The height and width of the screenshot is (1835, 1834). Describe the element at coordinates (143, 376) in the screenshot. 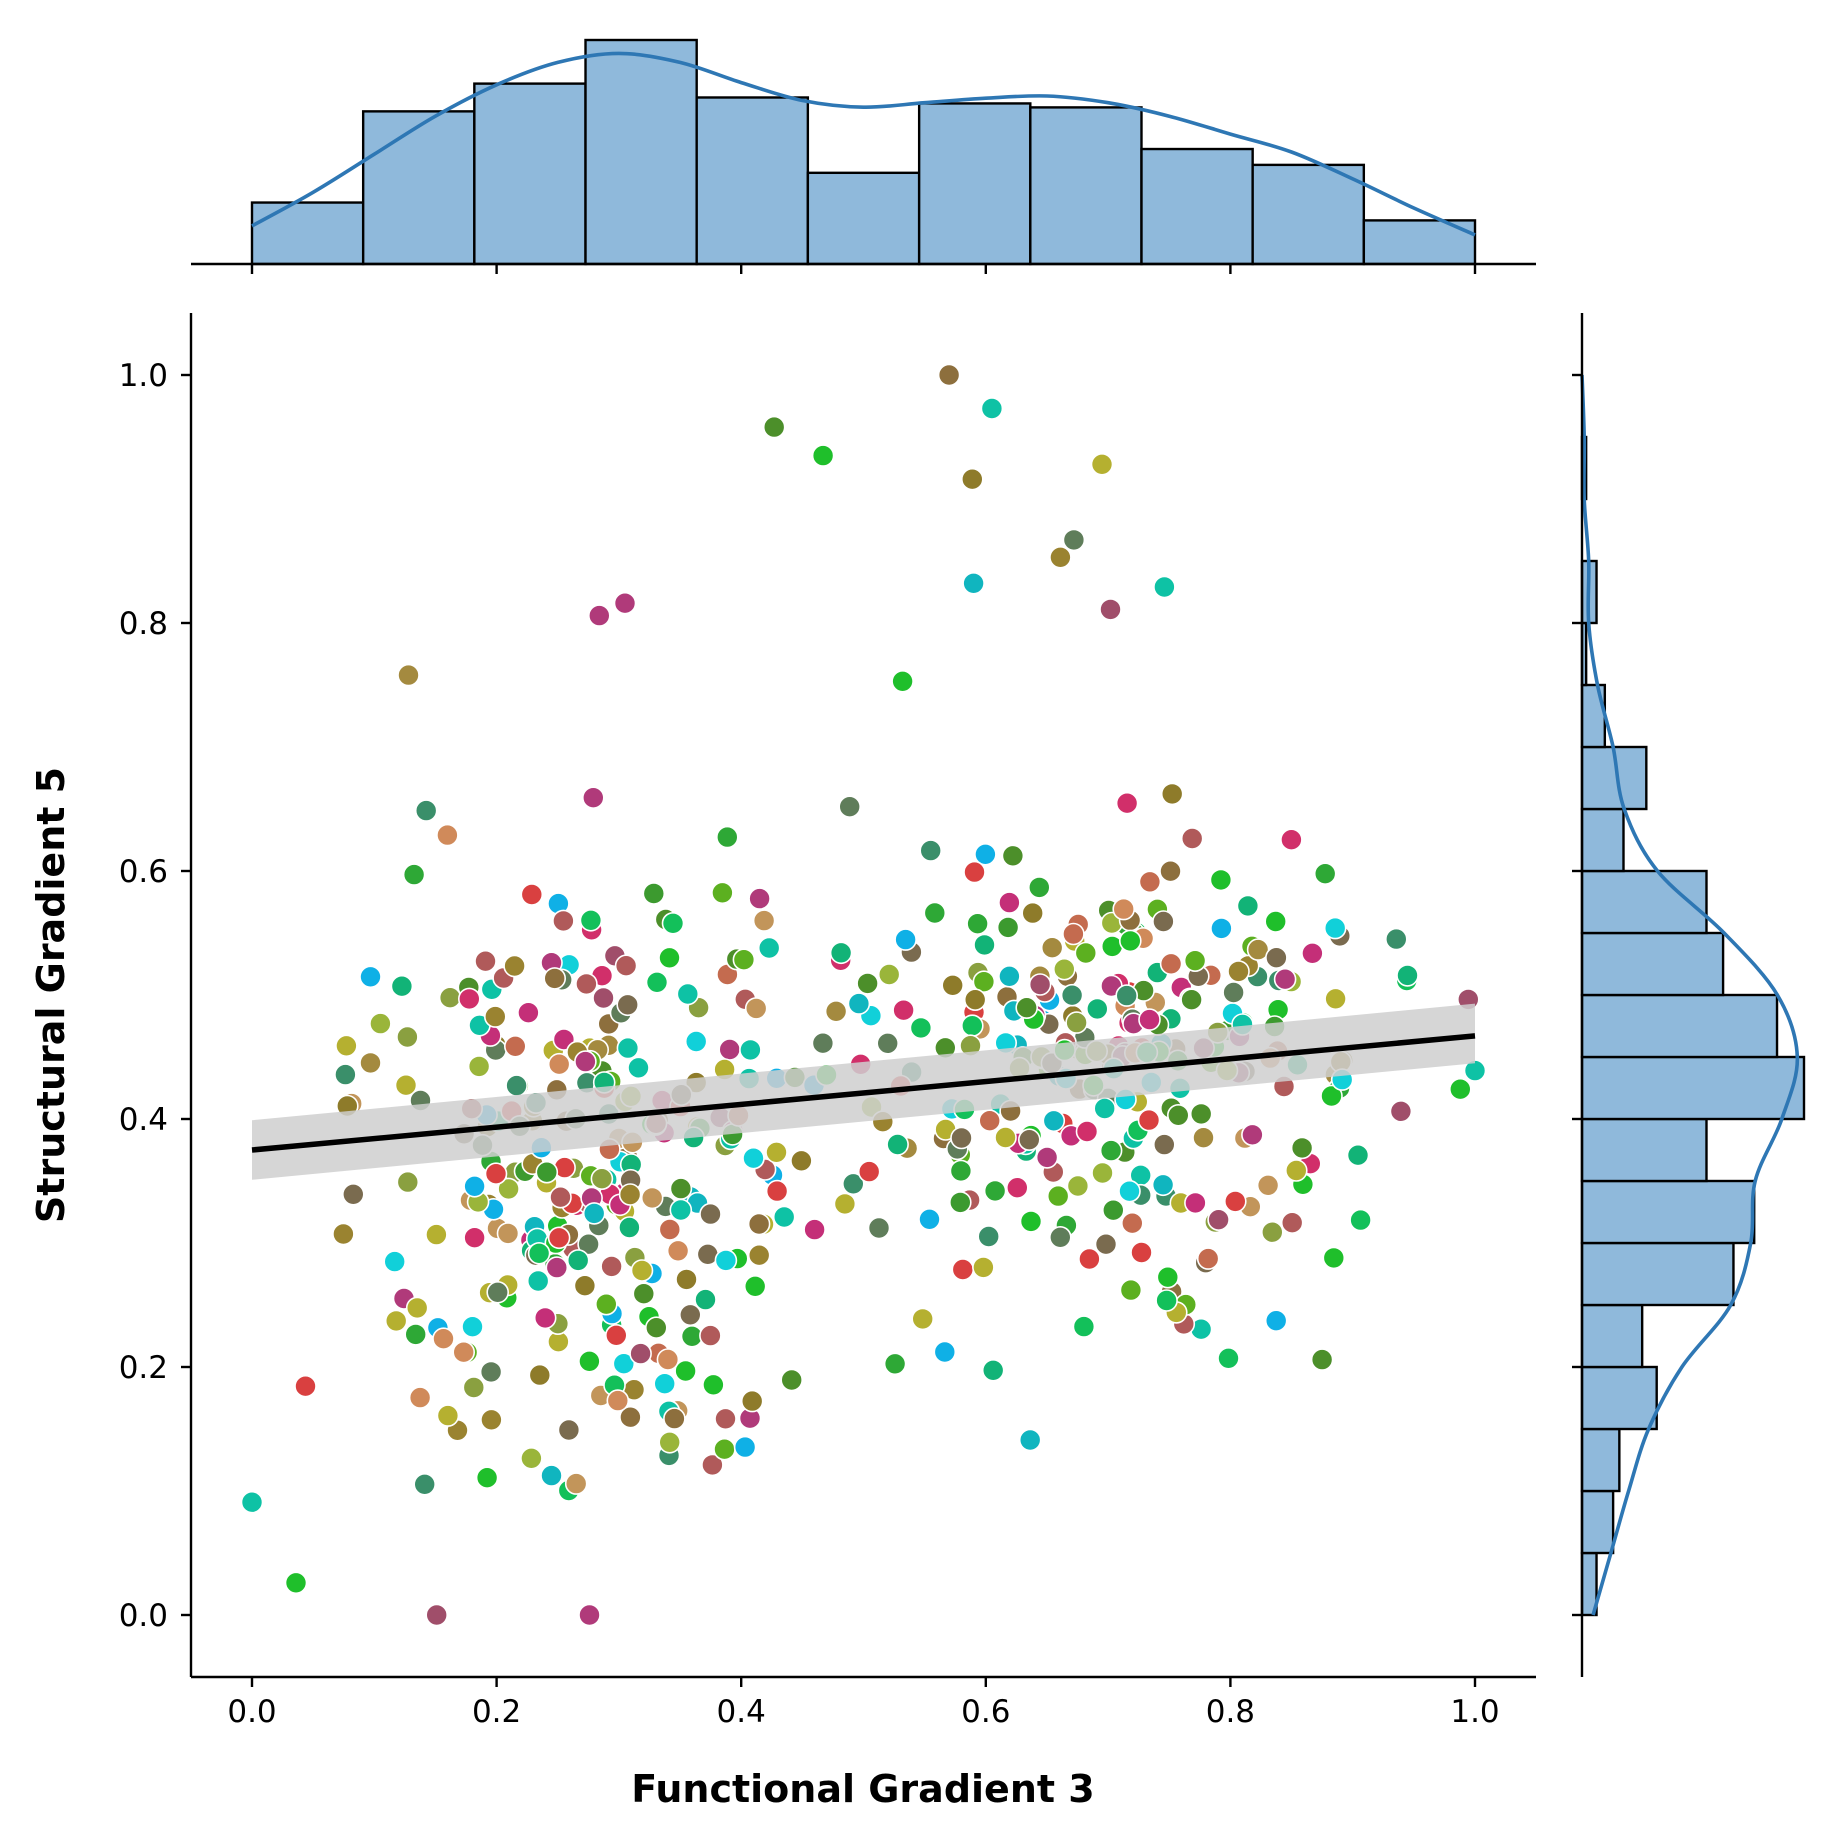

I see `y-tick-label: 1.0` at that location.